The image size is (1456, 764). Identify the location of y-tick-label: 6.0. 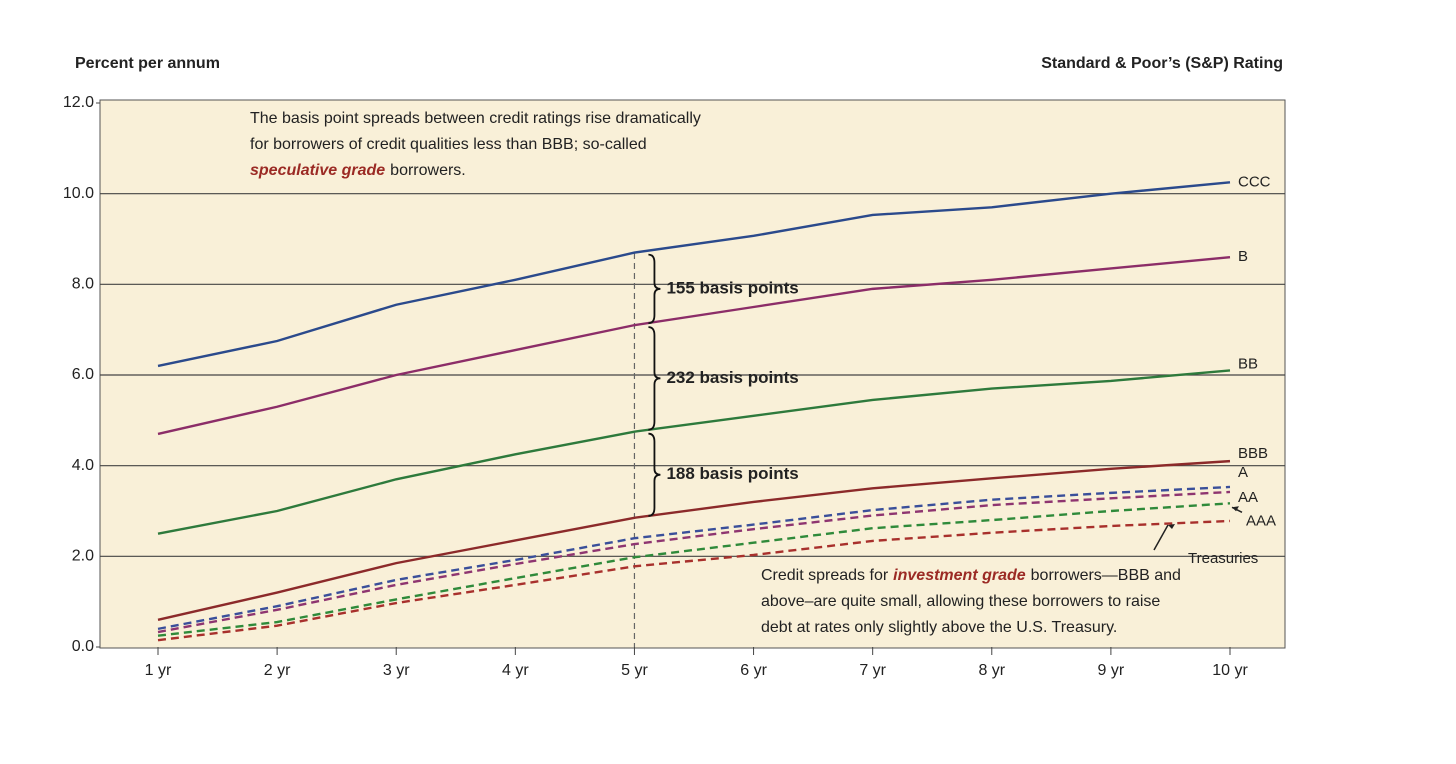
(83, 374).